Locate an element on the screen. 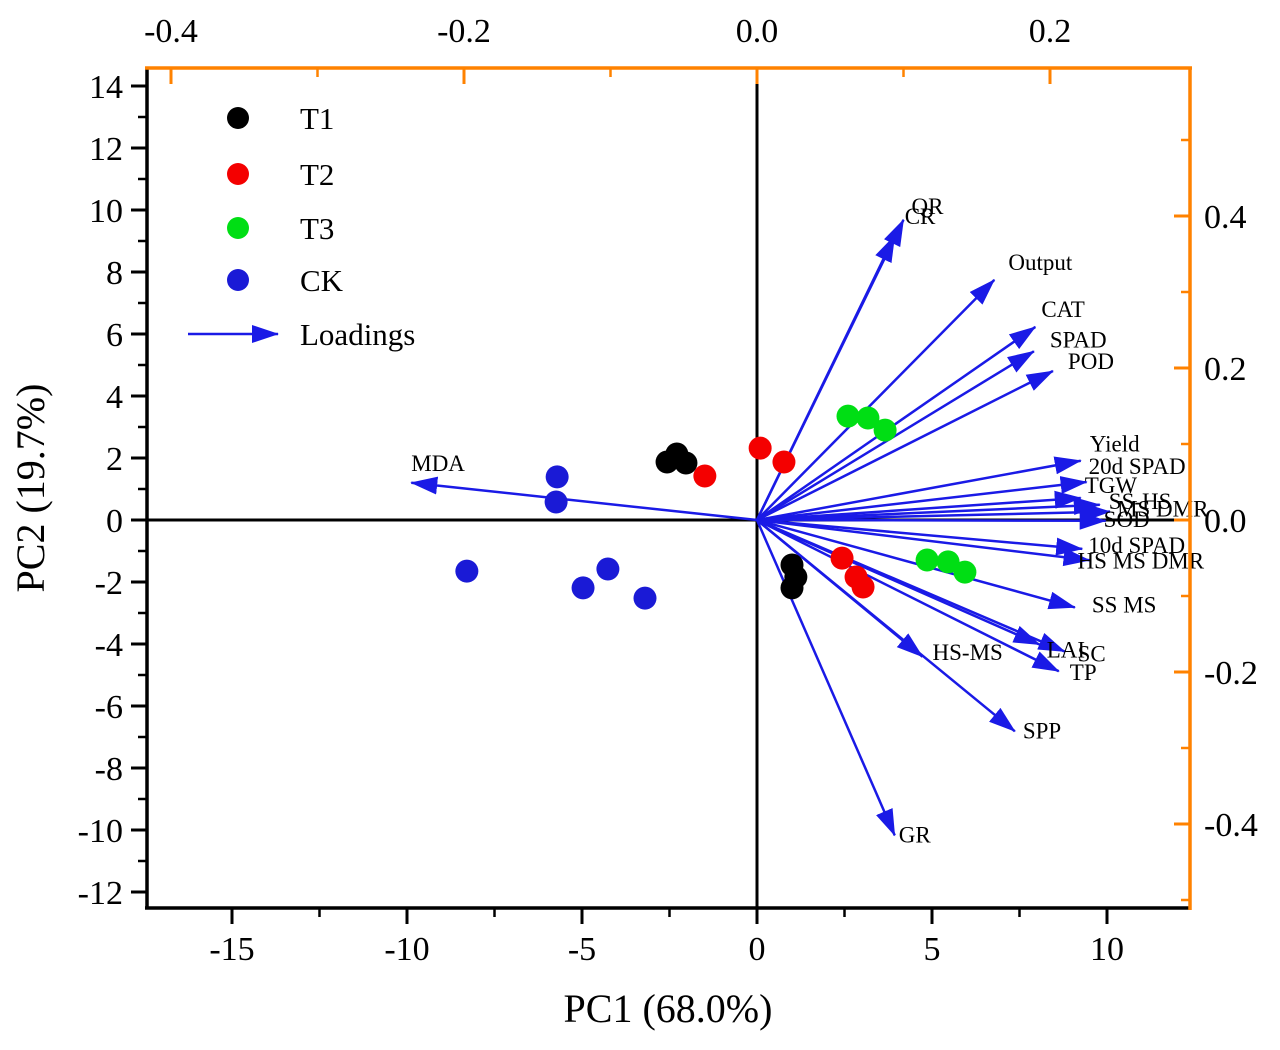 The width and height of the screenshot is (1280, 1050). x-tick-label: 5 is located at coordinates (932, 949).